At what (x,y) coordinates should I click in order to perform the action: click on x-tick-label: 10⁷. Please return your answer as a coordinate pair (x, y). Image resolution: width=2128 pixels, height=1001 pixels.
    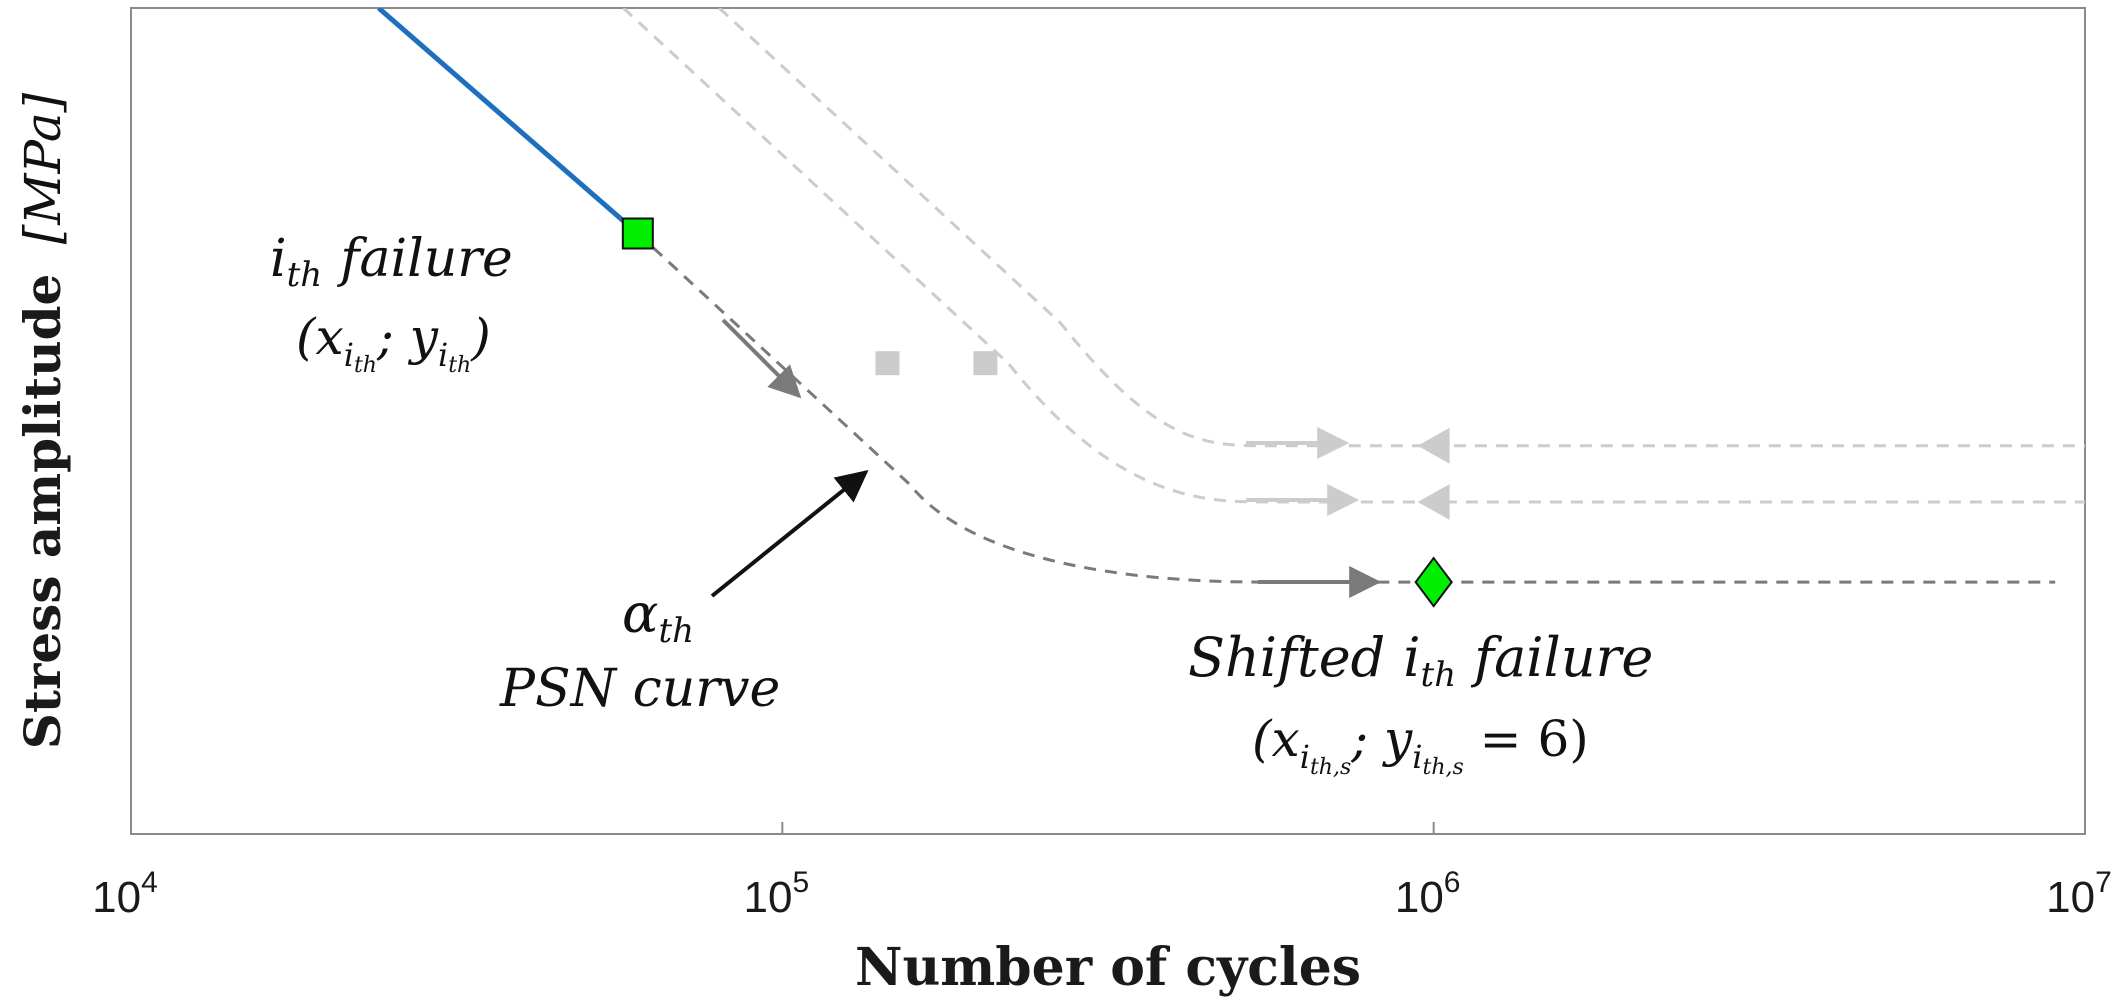
    Looking at the image, I should click on (2079, 894).